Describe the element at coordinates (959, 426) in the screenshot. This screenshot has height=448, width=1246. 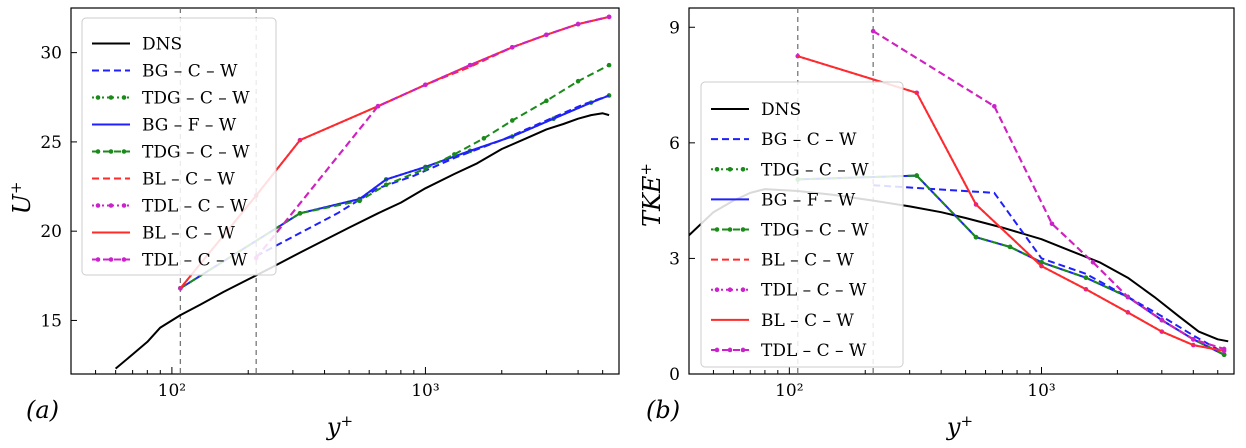
I see `panel-b-xlabel: y+` at that location.